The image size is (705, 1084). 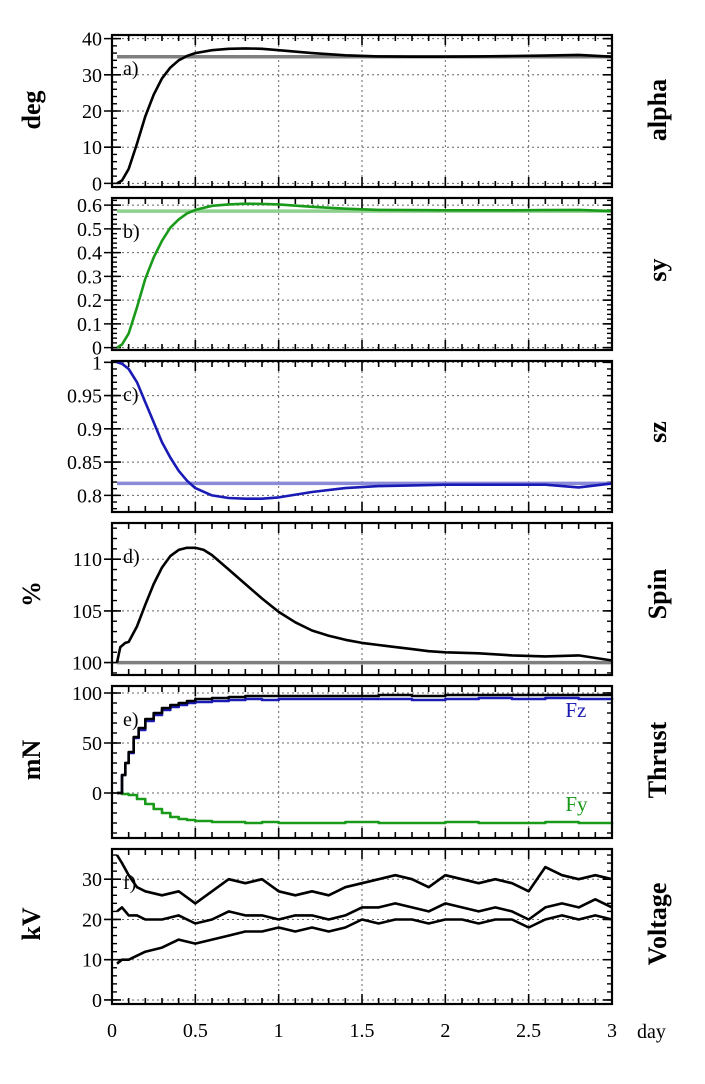 What do you see at coordinates (131, 69) in the screenshot?
I see `panel-label: a)` at bounding box center [131, 69].